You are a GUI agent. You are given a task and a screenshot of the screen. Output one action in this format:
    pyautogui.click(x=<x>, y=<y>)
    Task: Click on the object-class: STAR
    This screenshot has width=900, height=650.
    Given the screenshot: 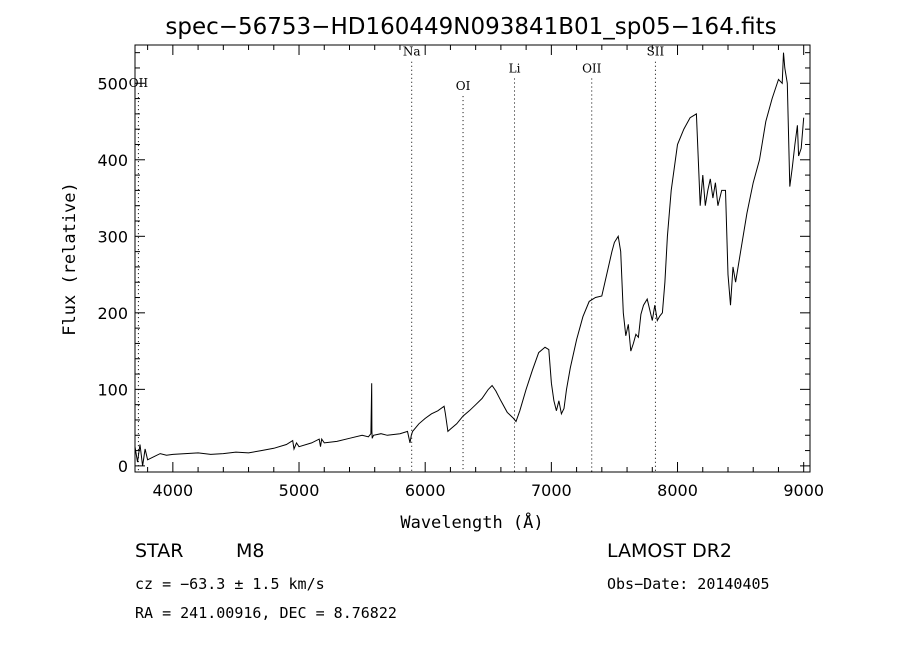 What is the action you would take?
    pyautogui.click(x=159, y=551)
    